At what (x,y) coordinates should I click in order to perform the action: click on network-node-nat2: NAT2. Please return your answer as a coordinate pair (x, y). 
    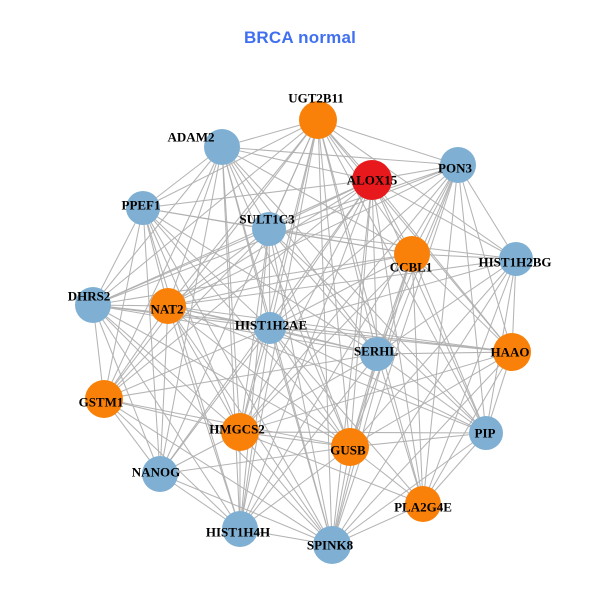
    Looking at the image, I should click on (168, 306).